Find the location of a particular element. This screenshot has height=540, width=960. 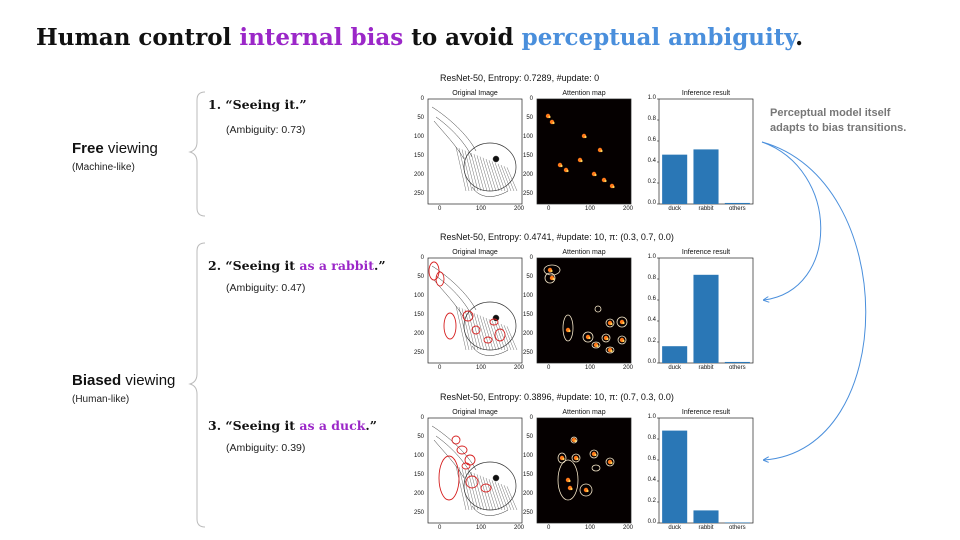

orig-y-tick-1-3: 150 is located at coordinates (418, 156).